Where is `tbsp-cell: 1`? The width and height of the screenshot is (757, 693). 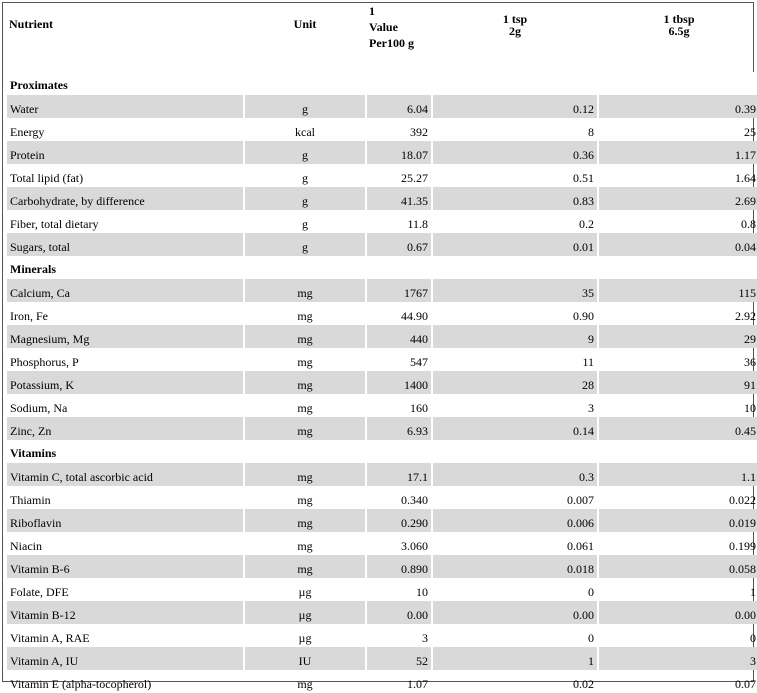
tbsp-cell: 1 is located at coordinates (753, 592).